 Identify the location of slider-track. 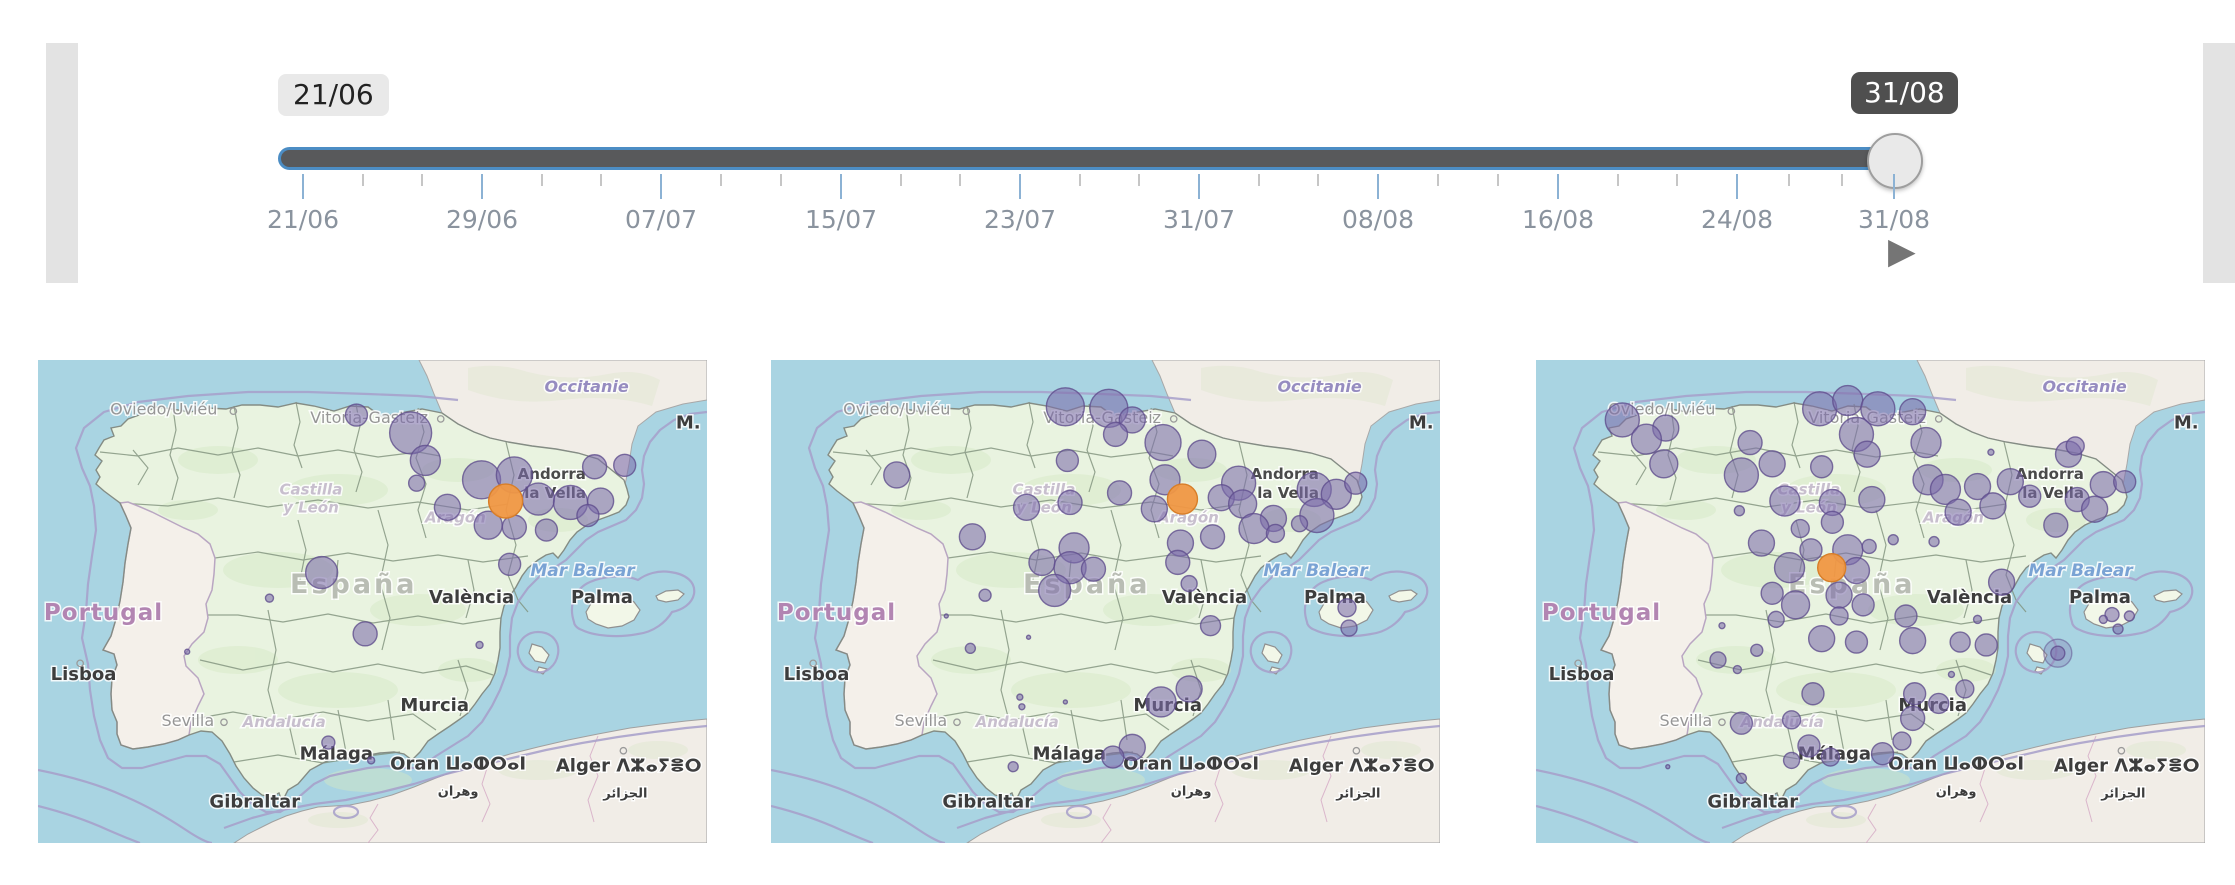
(1098, 158).